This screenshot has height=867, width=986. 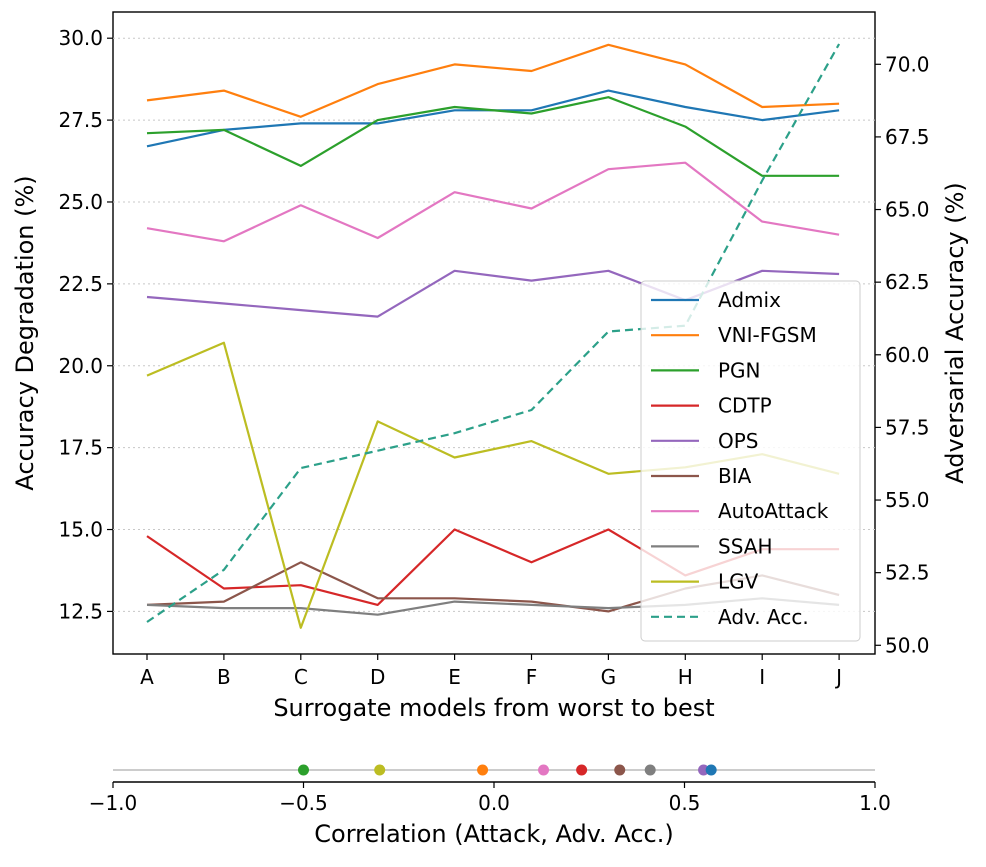 What do you see at coordinates (491, 671) in the screenshot?
I see `x-axis-categories: A B C D E F G H I J` at bounding box center [491, 671].